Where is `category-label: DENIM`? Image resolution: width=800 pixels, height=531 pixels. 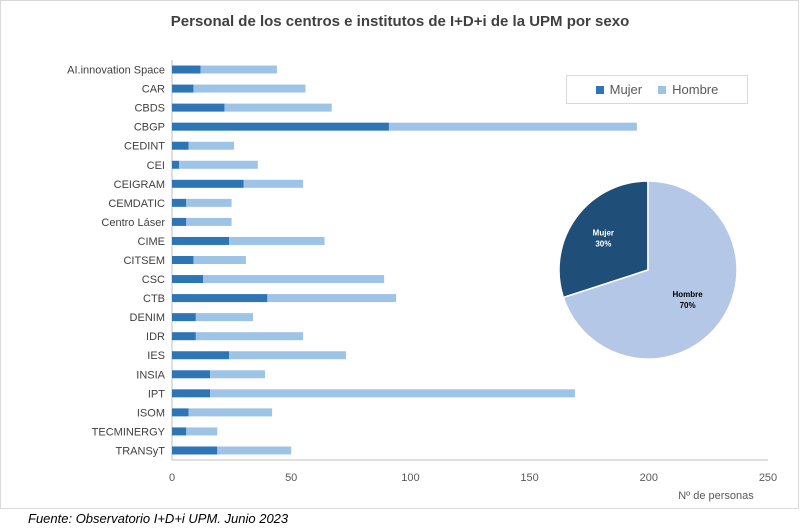
category-label: DENIM is located at coordinates (147, 318).